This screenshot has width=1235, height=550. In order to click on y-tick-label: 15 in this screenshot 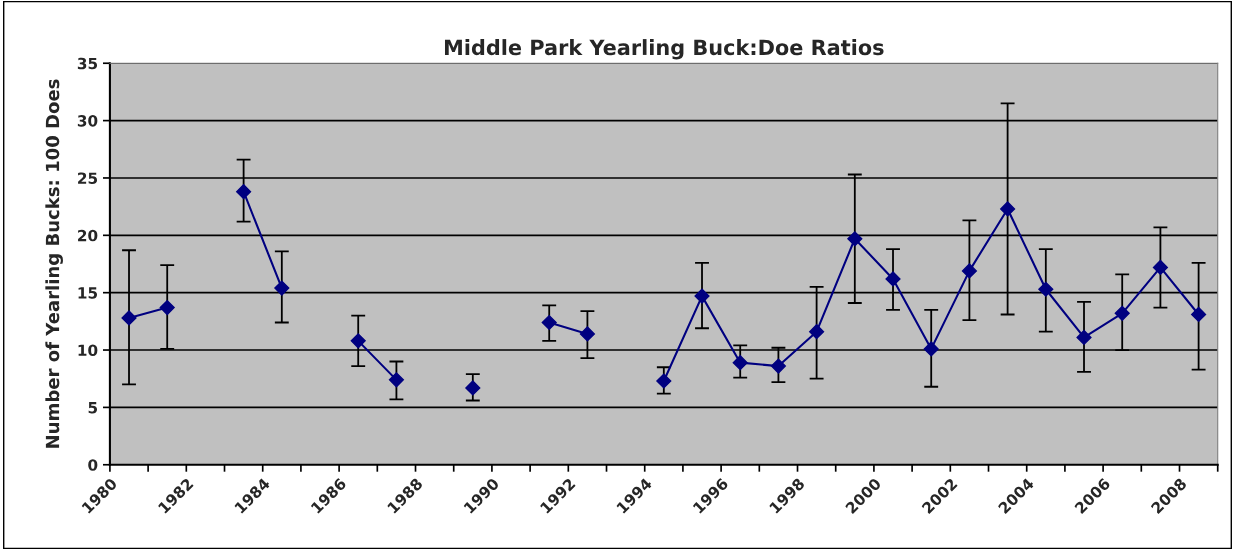, I will do `click(88, 293)`.